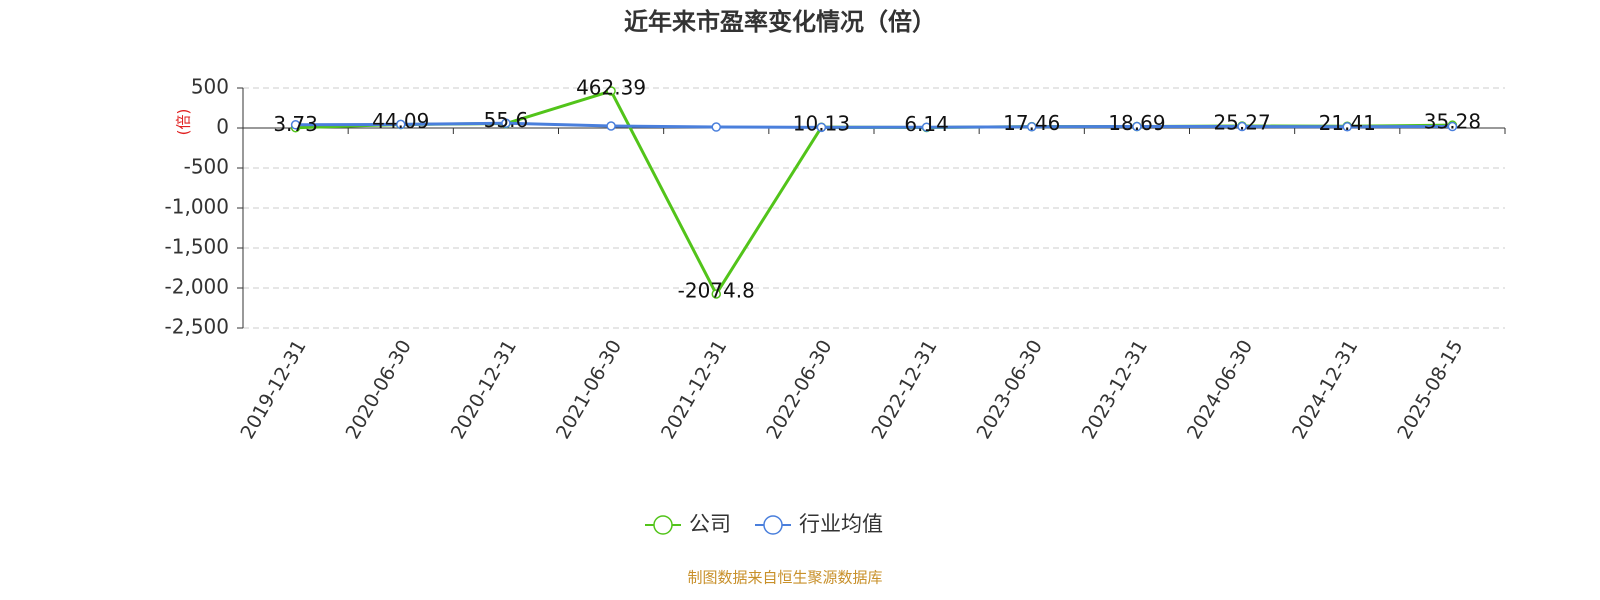  I want to click on y-tick-label: -1,500, so click(197, 247).